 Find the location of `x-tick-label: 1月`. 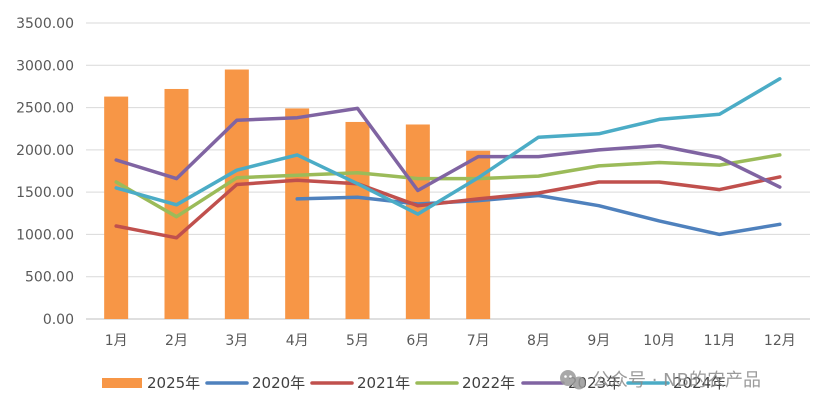

x-tick-label: 1月 is located at coordinates (116, 341).